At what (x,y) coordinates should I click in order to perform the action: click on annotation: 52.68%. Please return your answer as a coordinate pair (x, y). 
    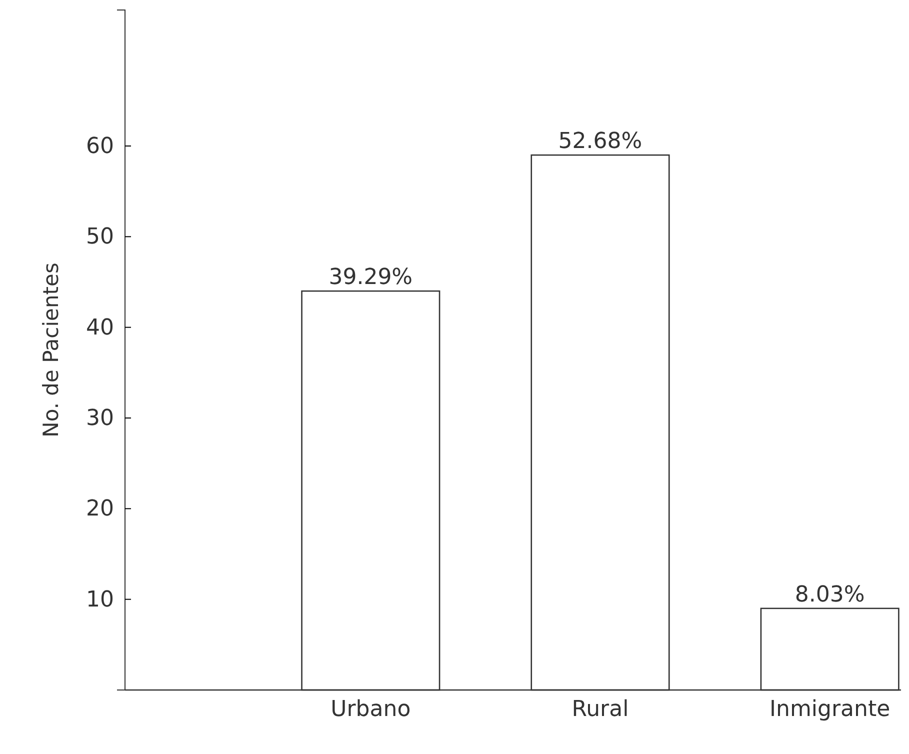
    Looking at the image, I should click on (600, 141).